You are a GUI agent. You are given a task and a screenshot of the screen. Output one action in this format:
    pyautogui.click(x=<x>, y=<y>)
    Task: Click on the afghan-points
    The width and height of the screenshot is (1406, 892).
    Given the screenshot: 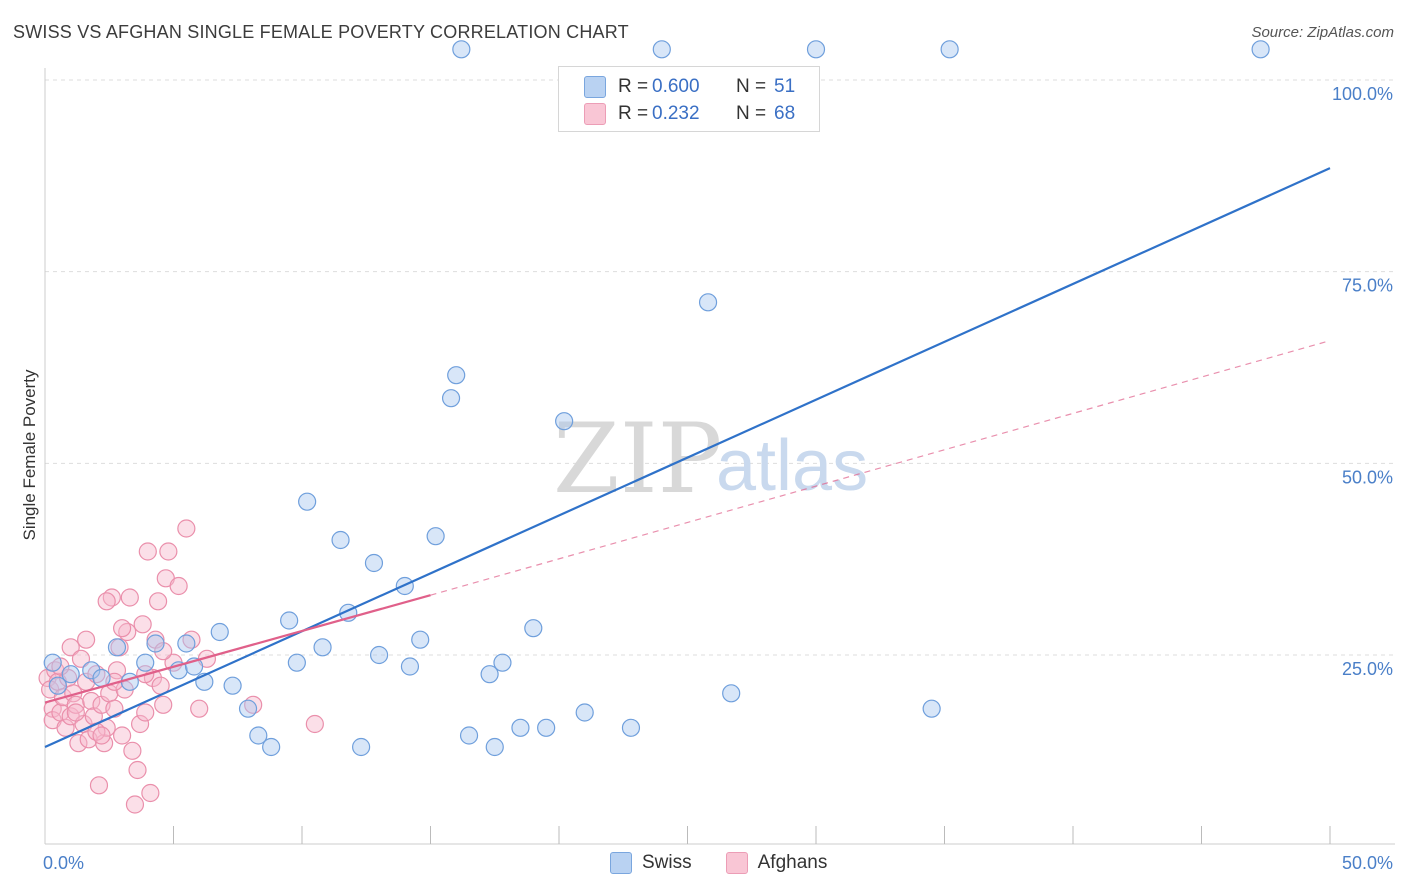 What is the action you would take?
    pyautogui.click(x=181, y=666)
    